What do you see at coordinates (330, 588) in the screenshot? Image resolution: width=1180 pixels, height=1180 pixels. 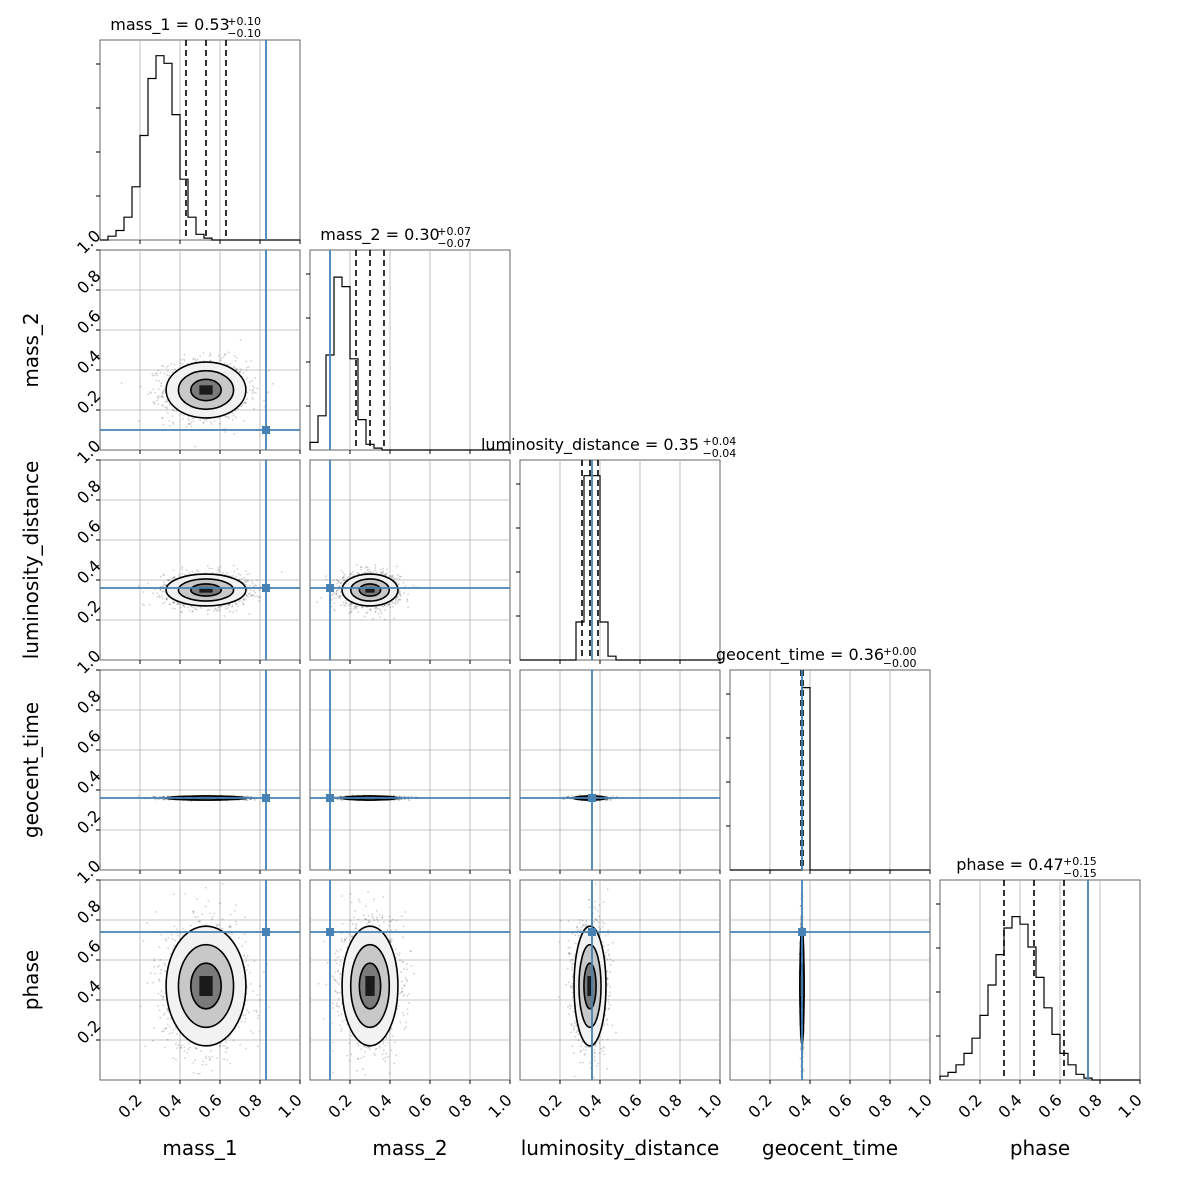 I see `truth-marker` at bounding box center [330, 588].